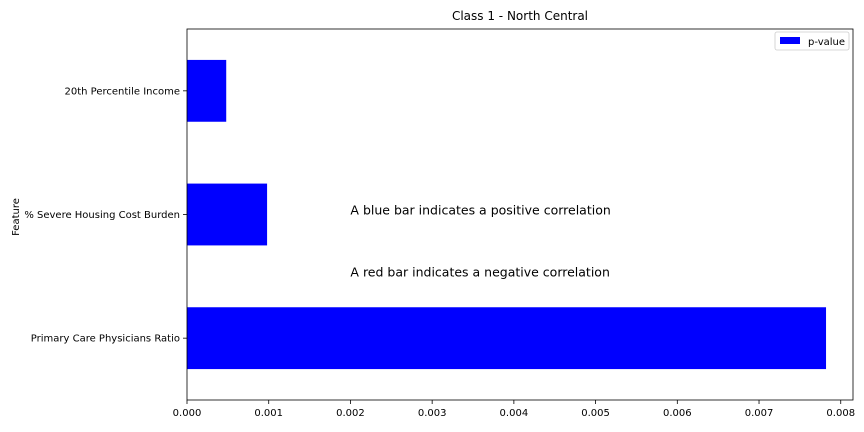  What do you see at coordinates (840, 413) in the screenshot?
I see `x-tick-label-8: 0.008` at bounding box center [840, 413].